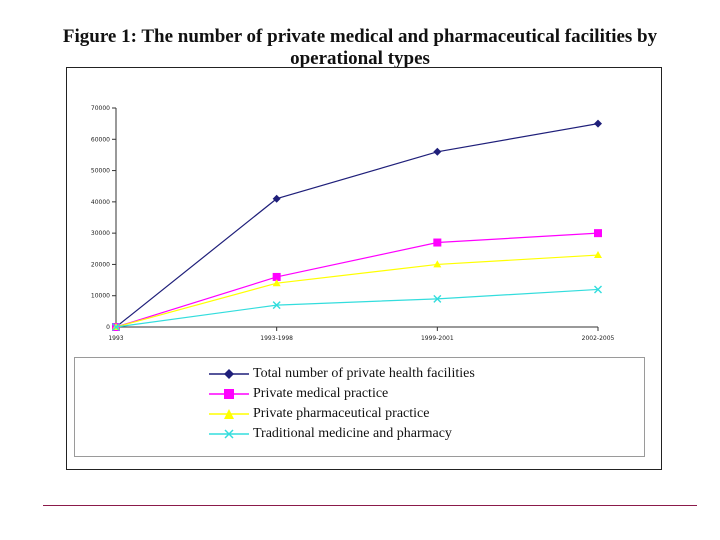  What do you see at coordinates (100, 264) in the screenshot?
I see `y-tick-label: 20000` at bounding box center [100, 264].